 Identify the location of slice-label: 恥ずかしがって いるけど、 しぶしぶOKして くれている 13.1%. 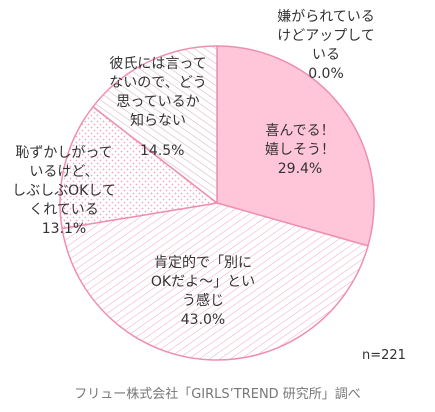
(64, 191).